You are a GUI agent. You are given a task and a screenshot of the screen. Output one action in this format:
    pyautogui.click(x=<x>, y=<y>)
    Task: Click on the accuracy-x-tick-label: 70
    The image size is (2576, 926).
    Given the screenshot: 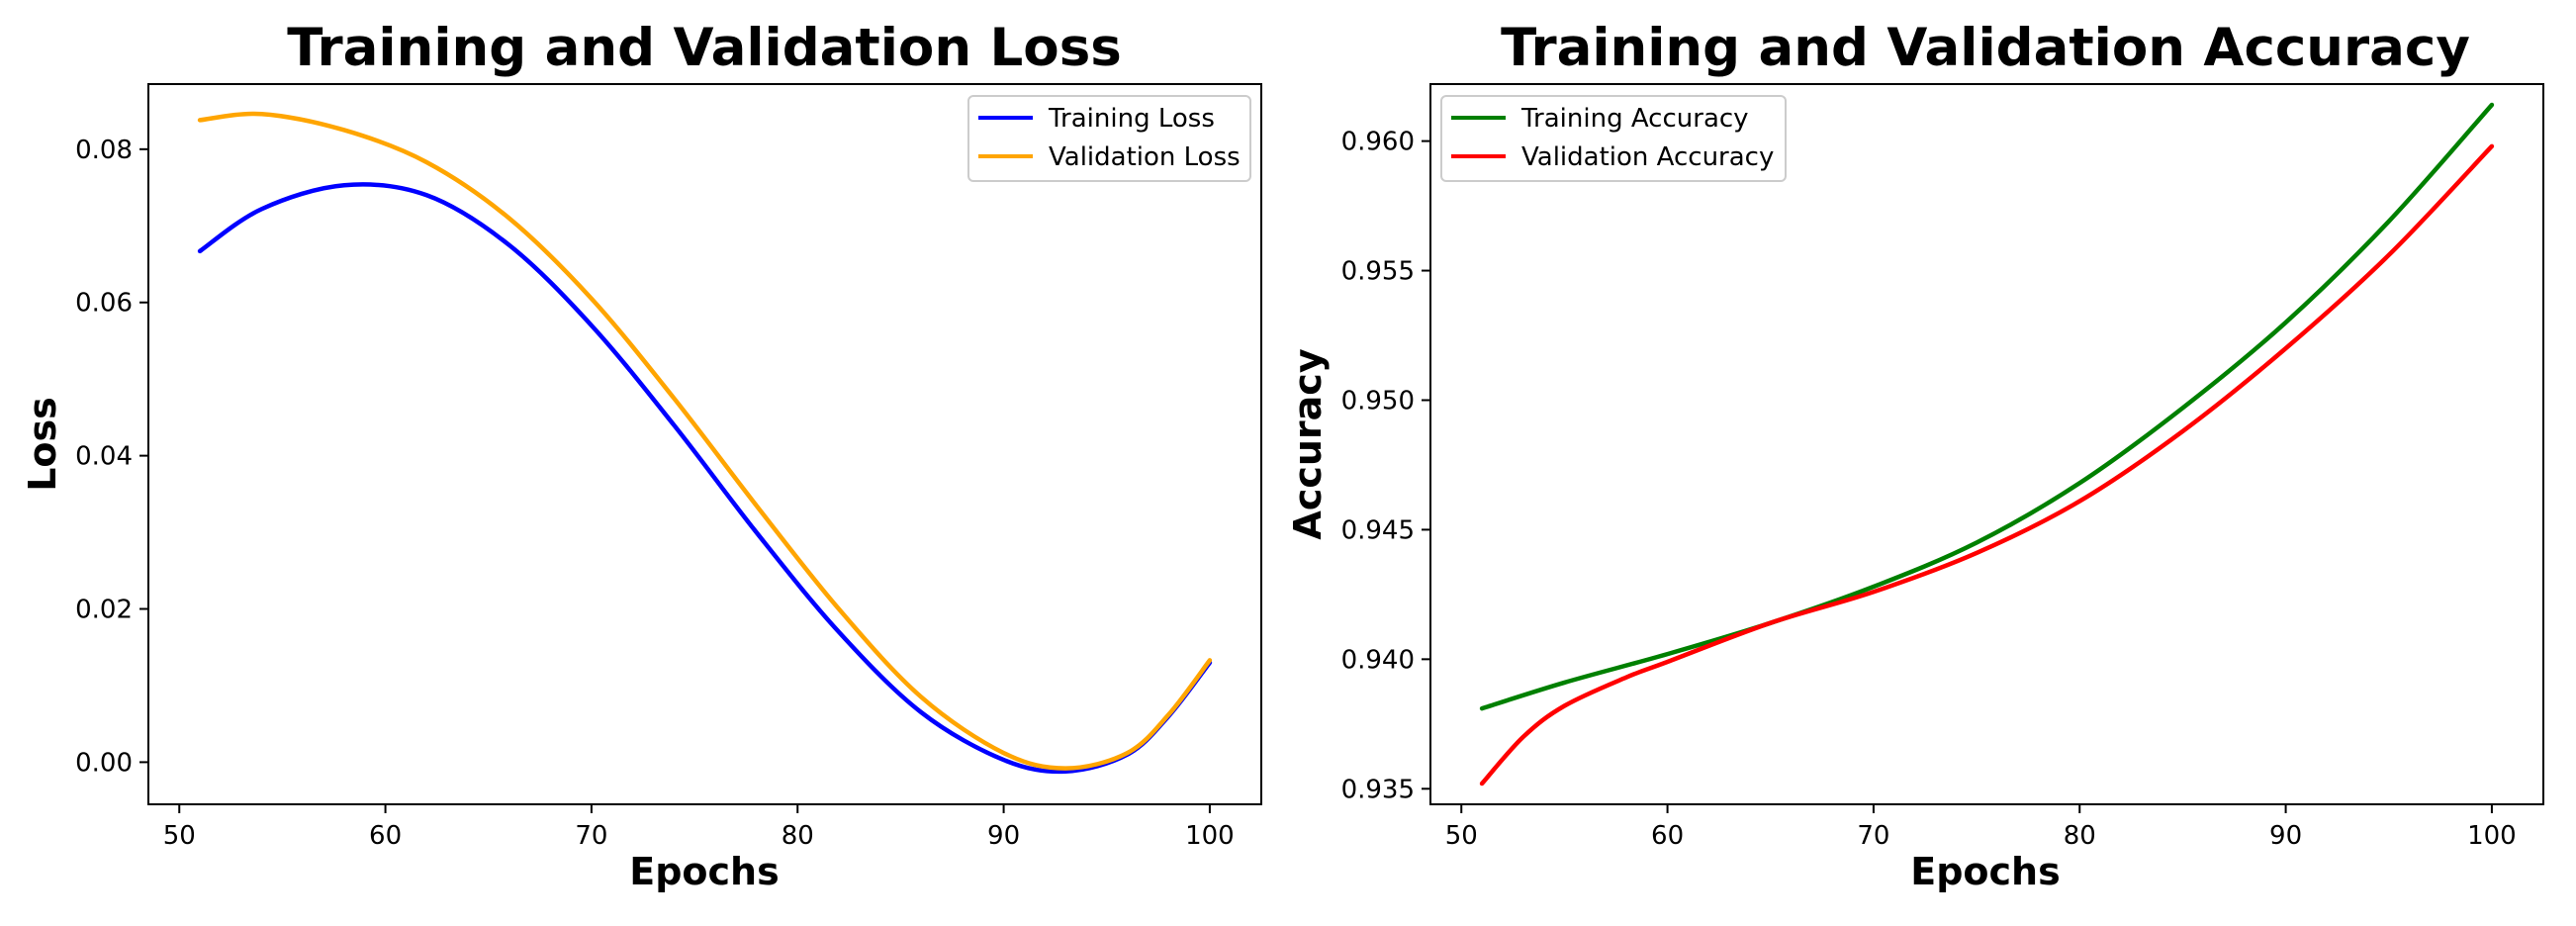 What is the action you would take?
    pyautogui.click(x=1873, y=836)
    